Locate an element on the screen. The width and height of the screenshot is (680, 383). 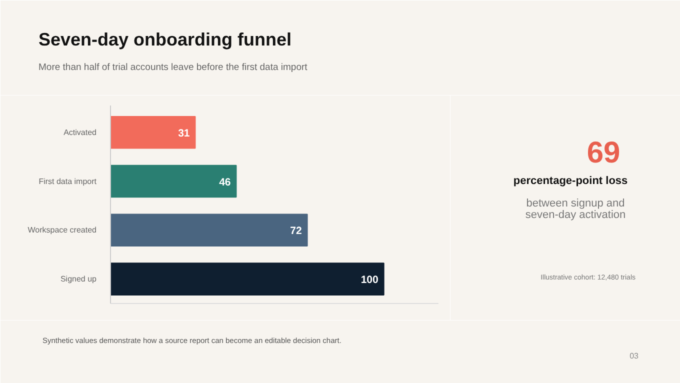
y-tick-label: First data import is located at coordinates (68, 181).